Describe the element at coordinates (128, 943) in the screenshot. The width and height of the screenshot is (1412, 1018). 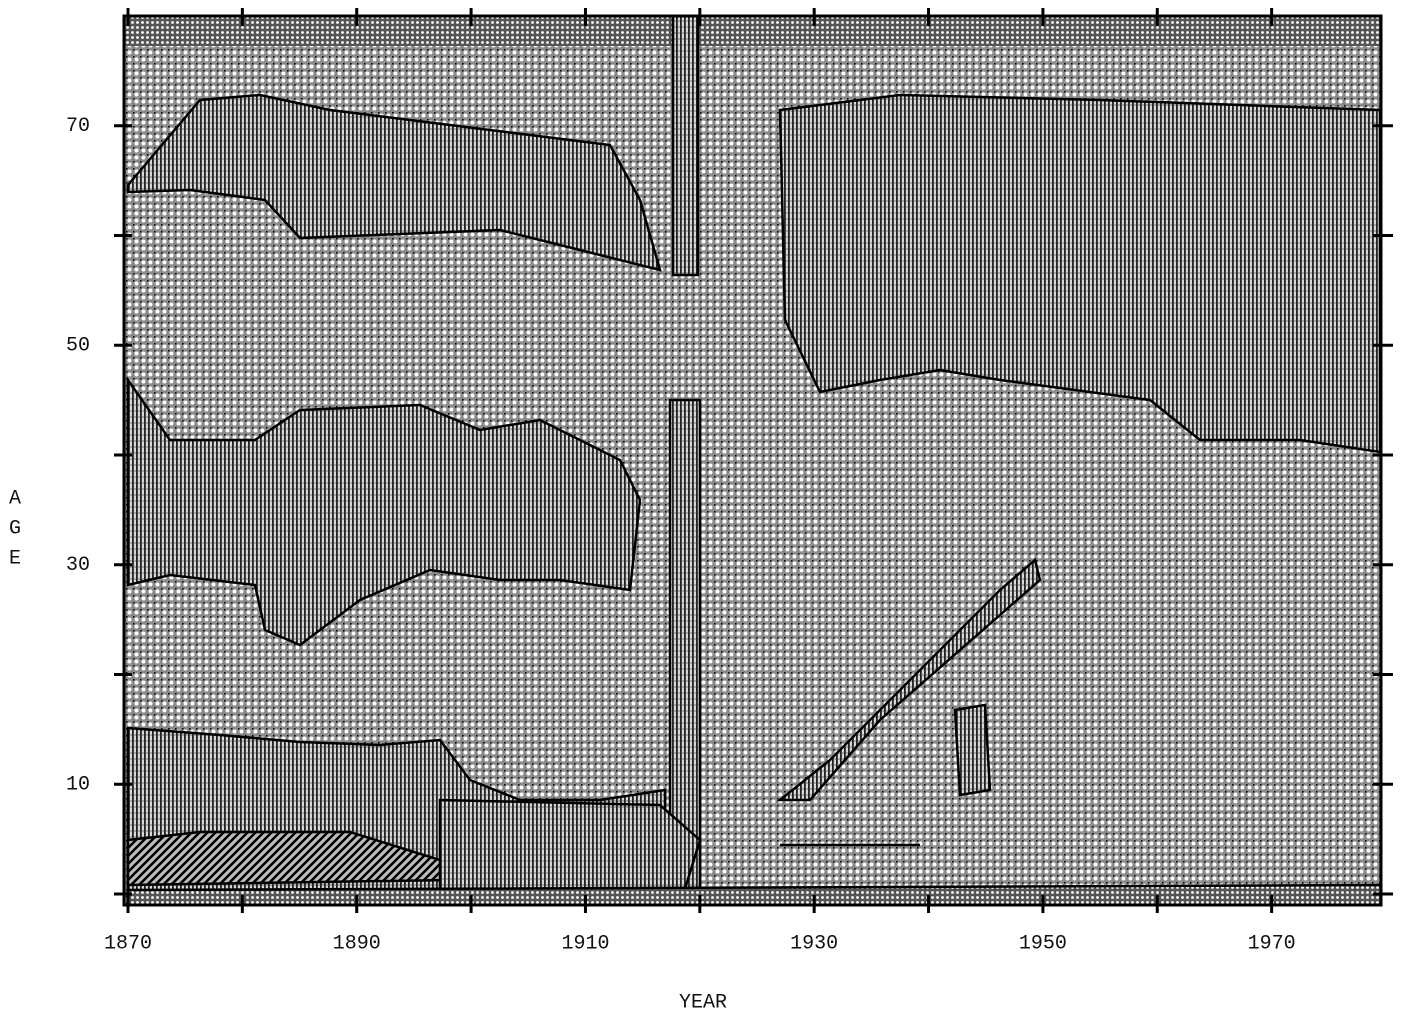
I see `x-tick-label: 1870` at that location.